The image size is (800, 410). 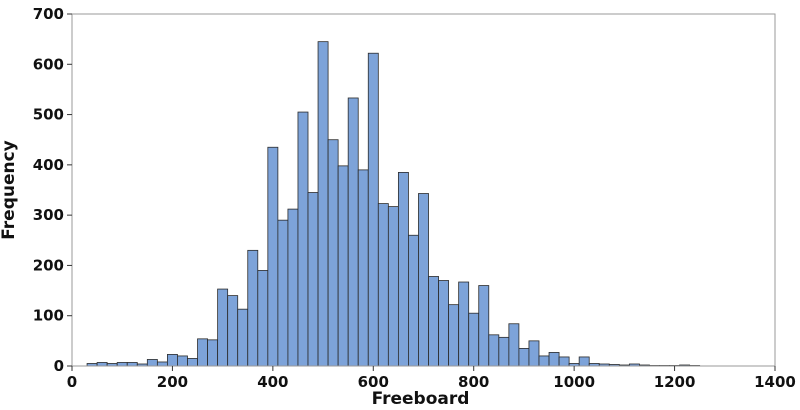 What do you see at coordinates (431, 378) in the screenshot?
I see `x-axis: 0 200 400 600 800 1000 1200 1400` at bounding box center [431, 378].